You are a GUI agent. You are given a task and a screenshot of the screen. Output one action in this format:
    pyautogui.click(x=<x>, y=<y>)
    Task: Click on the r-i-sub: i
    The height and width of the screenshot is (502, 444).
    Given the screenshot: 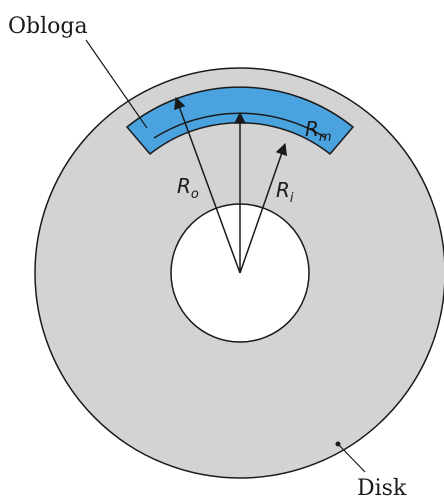 What is the action you would take?
    pyautogui.click(x=292, y=198)
    